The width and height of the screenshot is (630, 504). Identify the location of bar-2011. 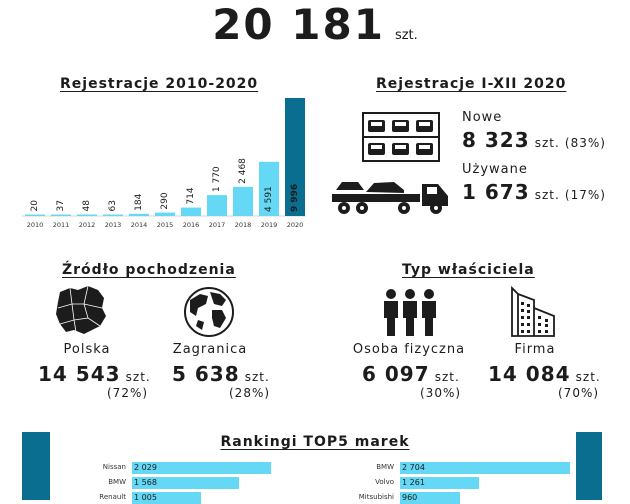
(61, 215).